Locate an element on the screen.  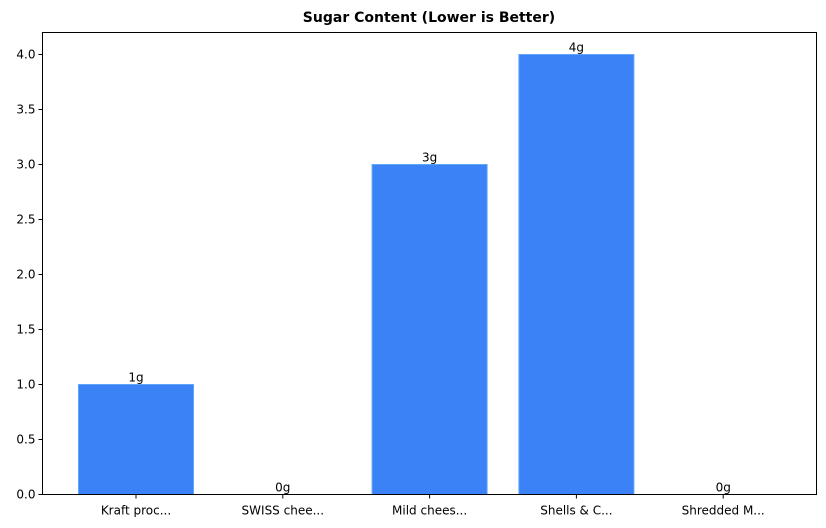
y-tick-label: 3.0 is located at coordinates (25, 165).